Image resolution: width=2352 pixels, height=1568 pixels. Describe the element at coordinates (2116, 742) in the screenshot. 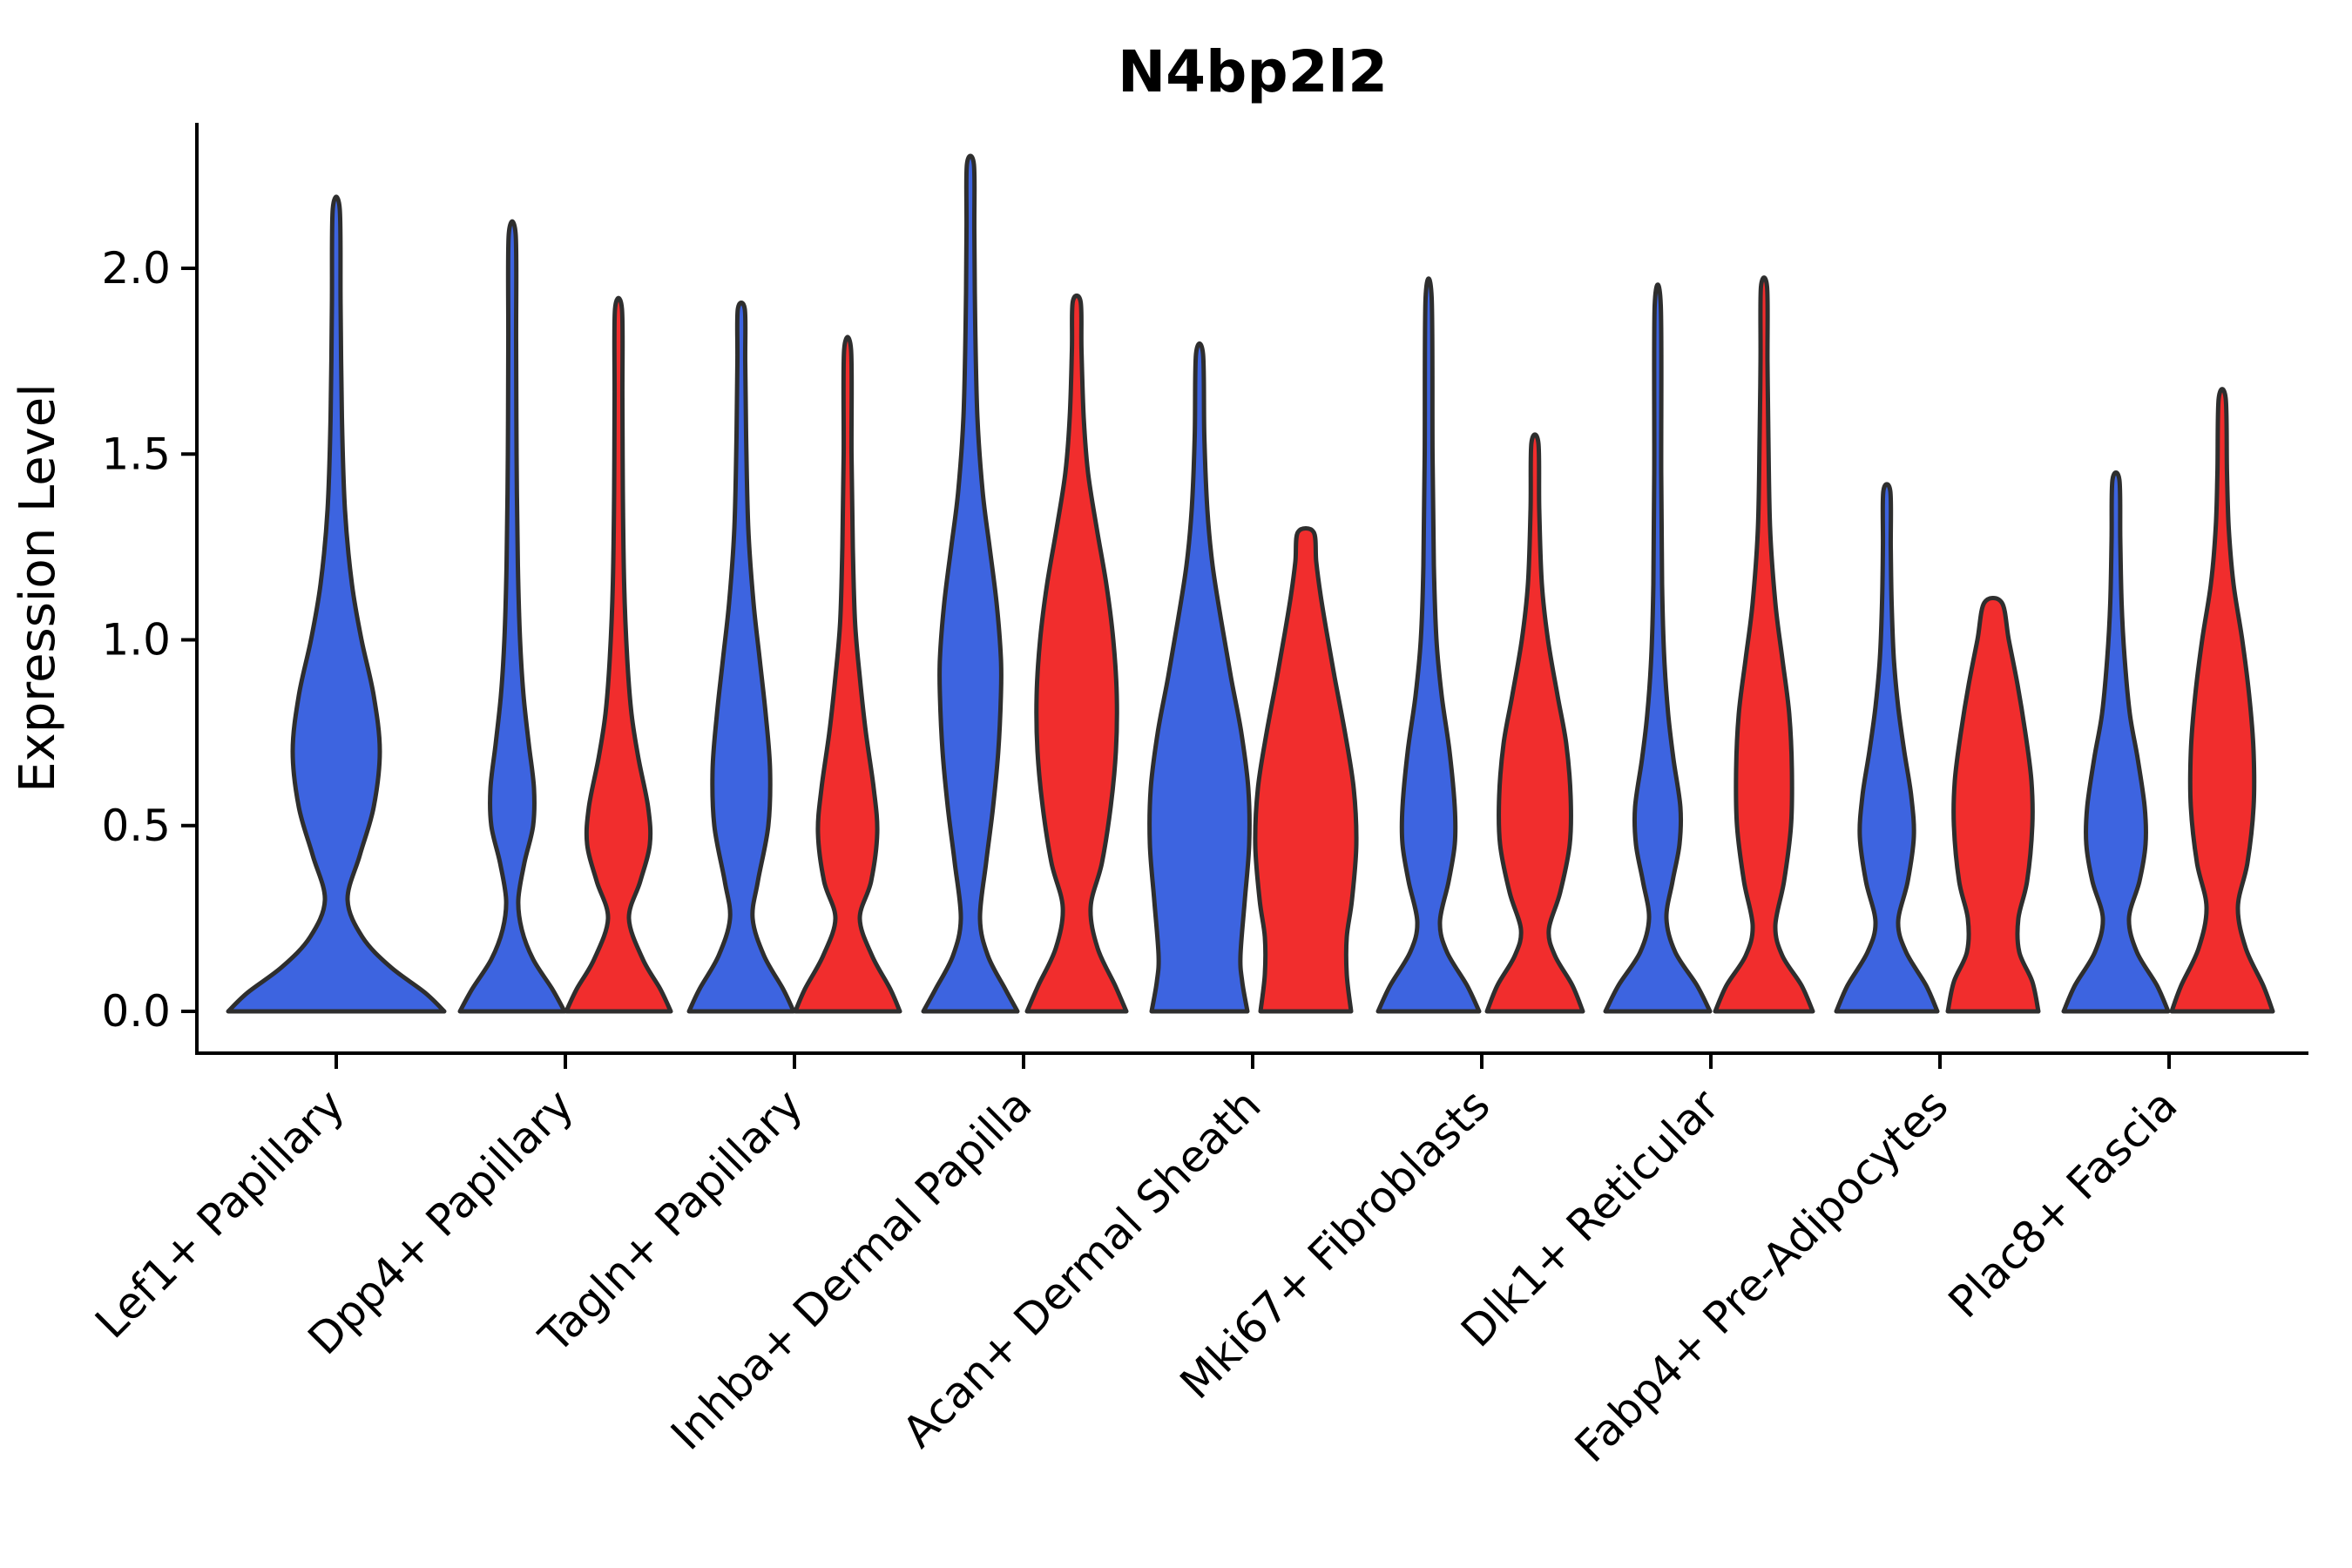

I see `violin-plac8-fascia-blue` at that location.